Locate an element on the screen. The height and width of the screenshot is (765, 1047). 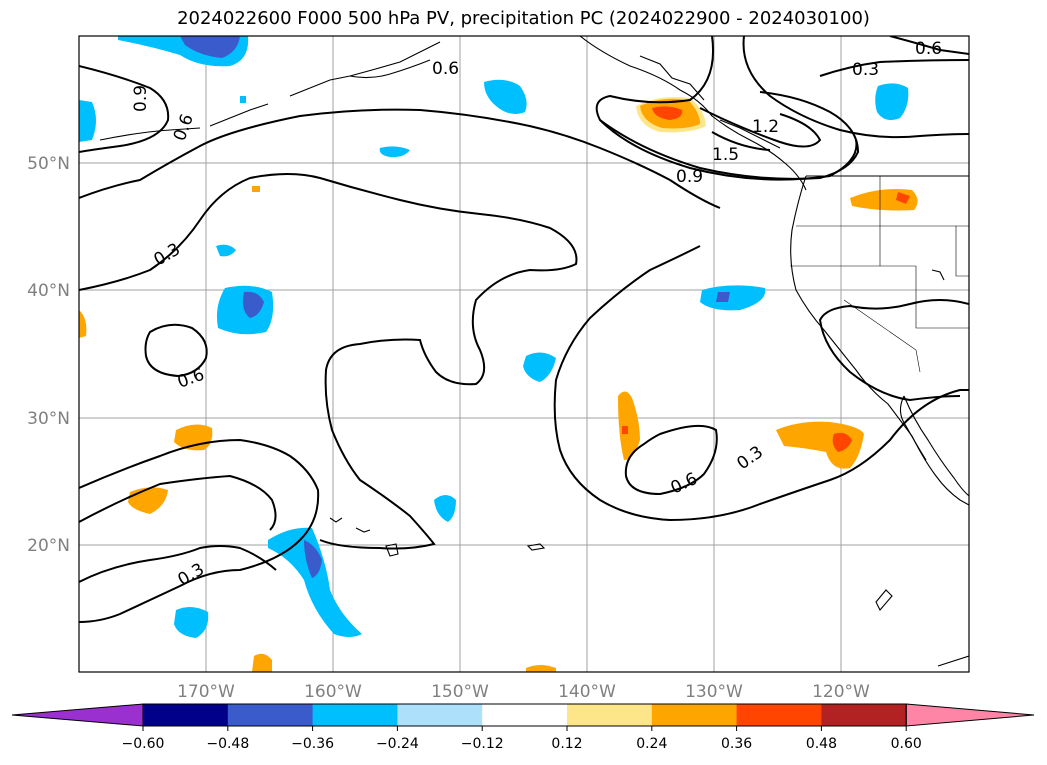
lon-label: 140°W is located at coordinates (587, 692).